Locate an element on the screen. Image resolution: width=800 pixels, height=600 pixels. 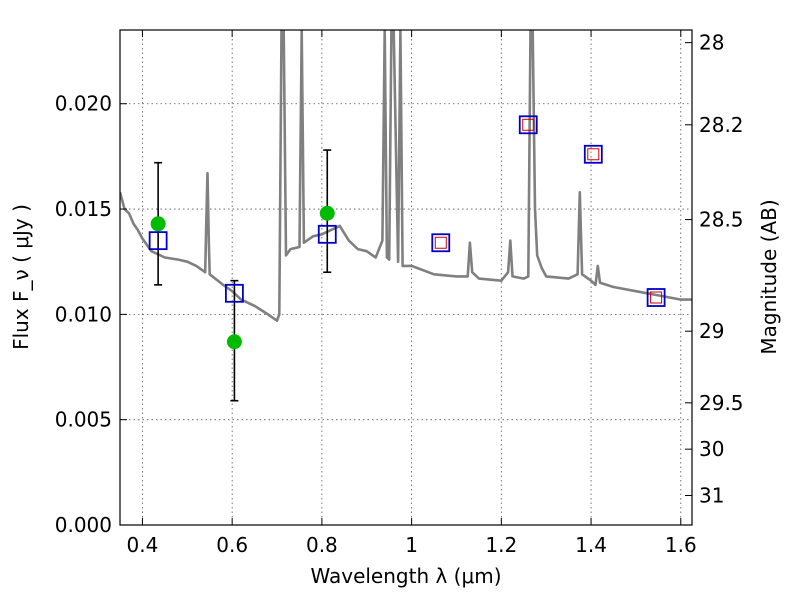
y-axis-label: Flux F_ν ( μJy ) is located at coordinates (21, 277).